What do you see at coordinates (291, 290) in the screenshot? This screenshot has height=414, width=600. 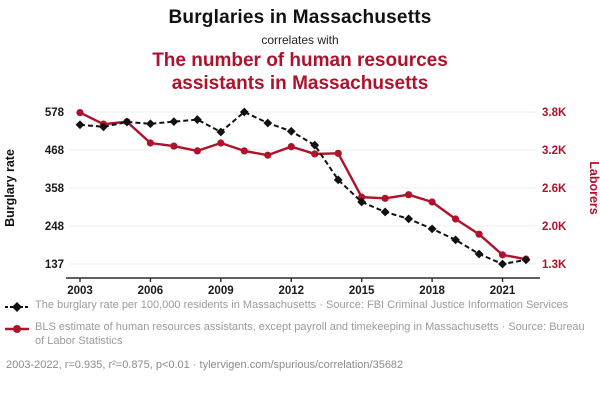 I see `svg-text: 2012` at bounding box center [291, 290].